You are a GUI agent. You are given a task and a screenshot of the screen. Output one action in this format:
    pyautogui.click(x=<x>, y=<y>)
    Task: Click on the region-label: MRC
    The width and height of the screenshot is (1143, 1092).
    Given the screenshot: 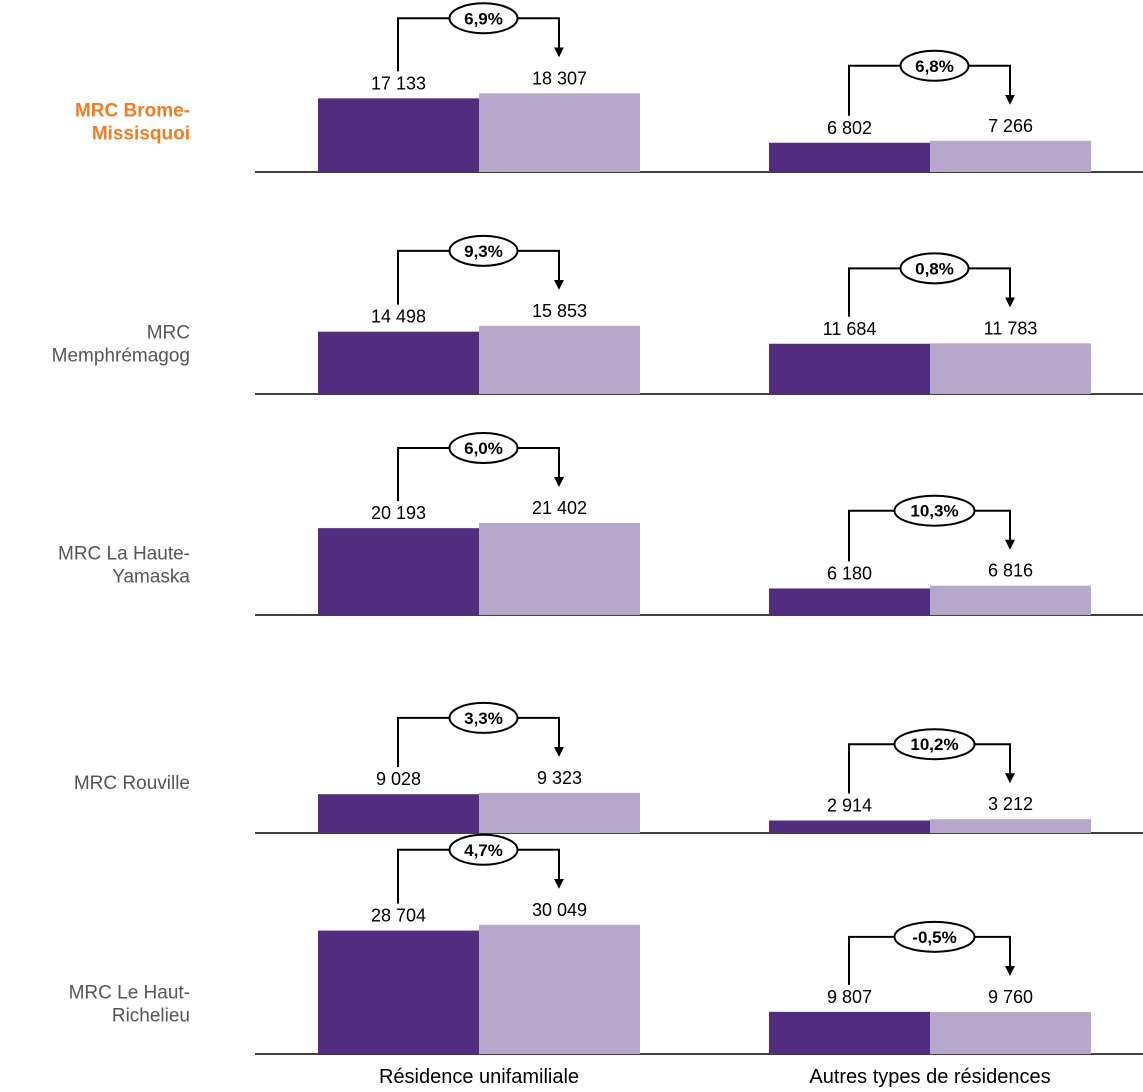 What is the action you would take?
    pyautogui.click(x=168, y=333)
    